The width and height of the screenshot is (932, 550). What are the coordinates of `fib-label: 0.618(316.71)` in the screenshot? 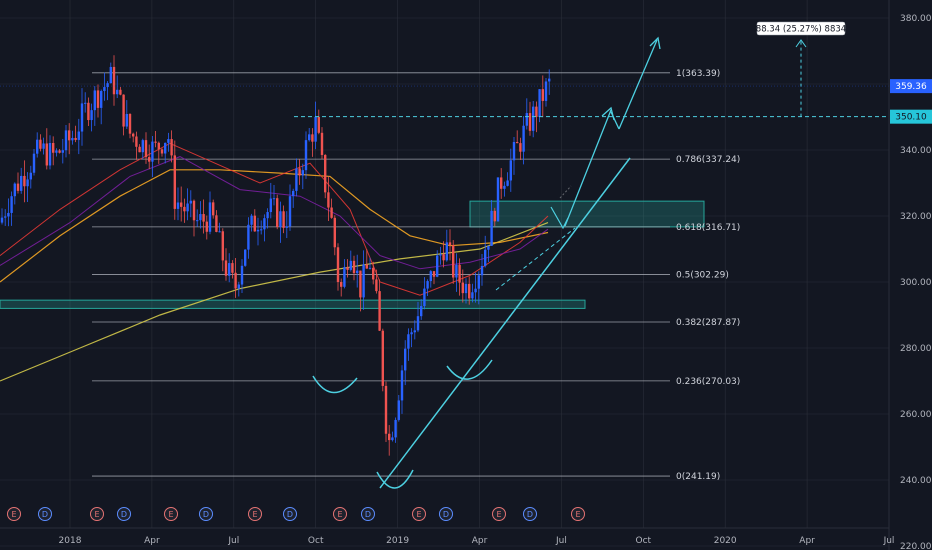 It's located at (708, 228).